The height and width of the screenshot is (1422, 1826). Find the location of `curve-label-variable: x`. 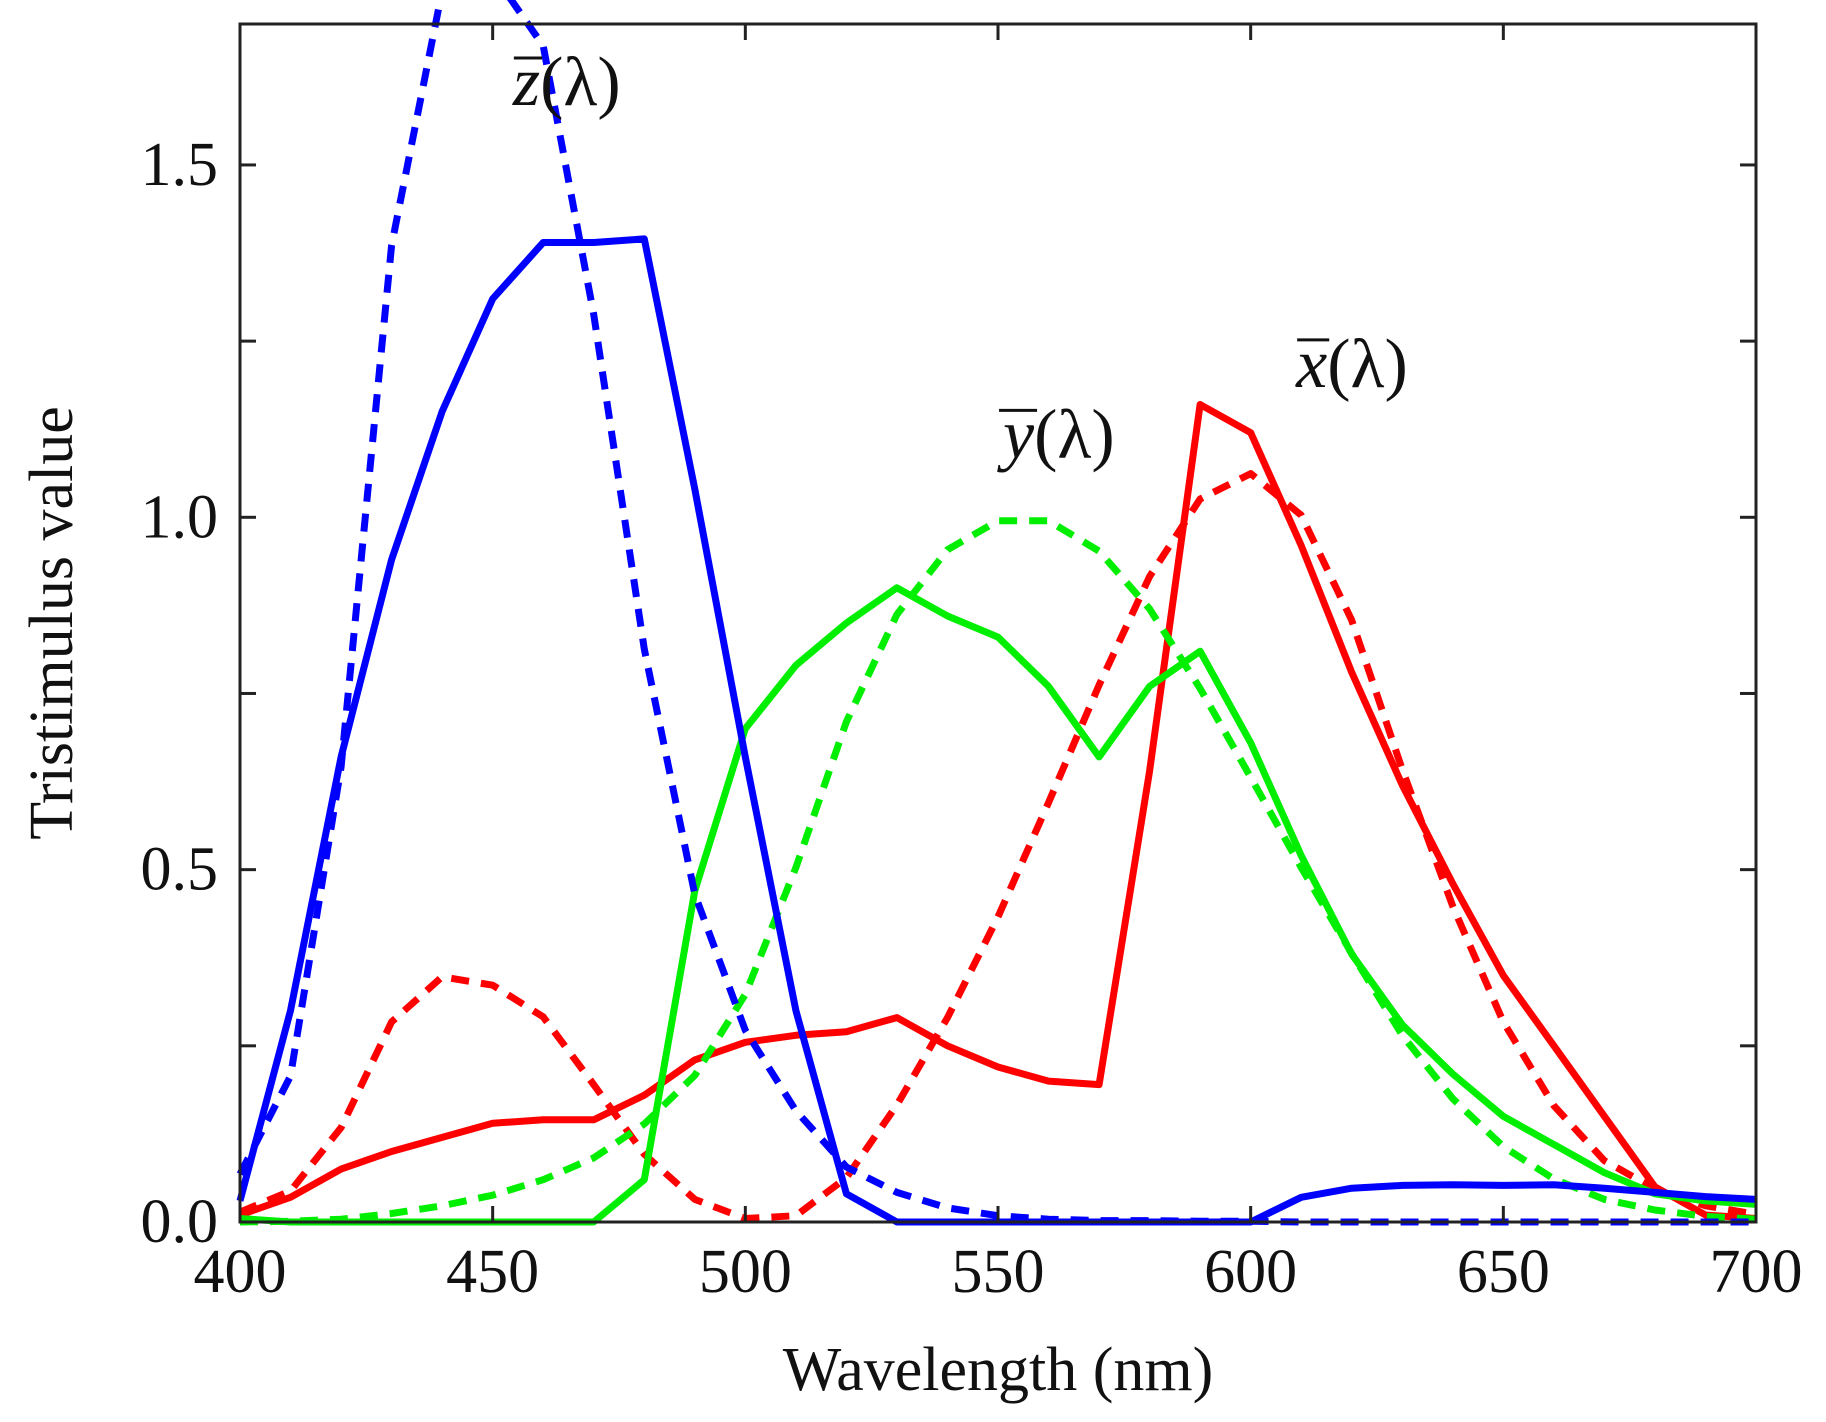

curve-label-variable: x is located at coordinates (1311, 364).